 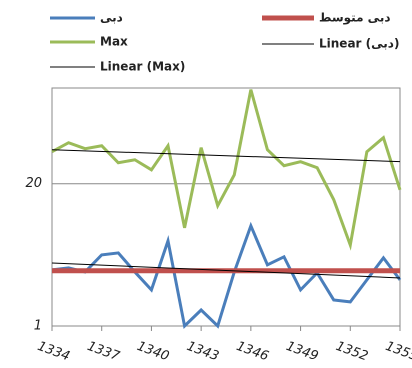 What do you see at coordinates (33, 183) in the screenshot?
I see `y-tick-label: 20` at bounding box center [33, 183].